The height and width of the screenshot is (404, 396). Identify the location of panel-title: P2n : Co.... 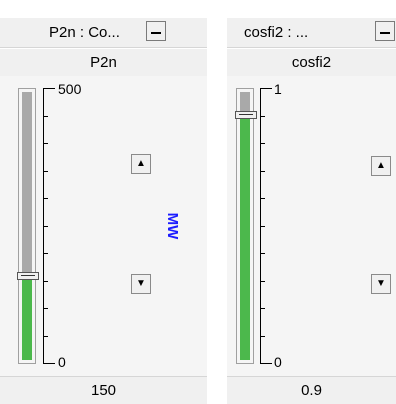
(84, 32).